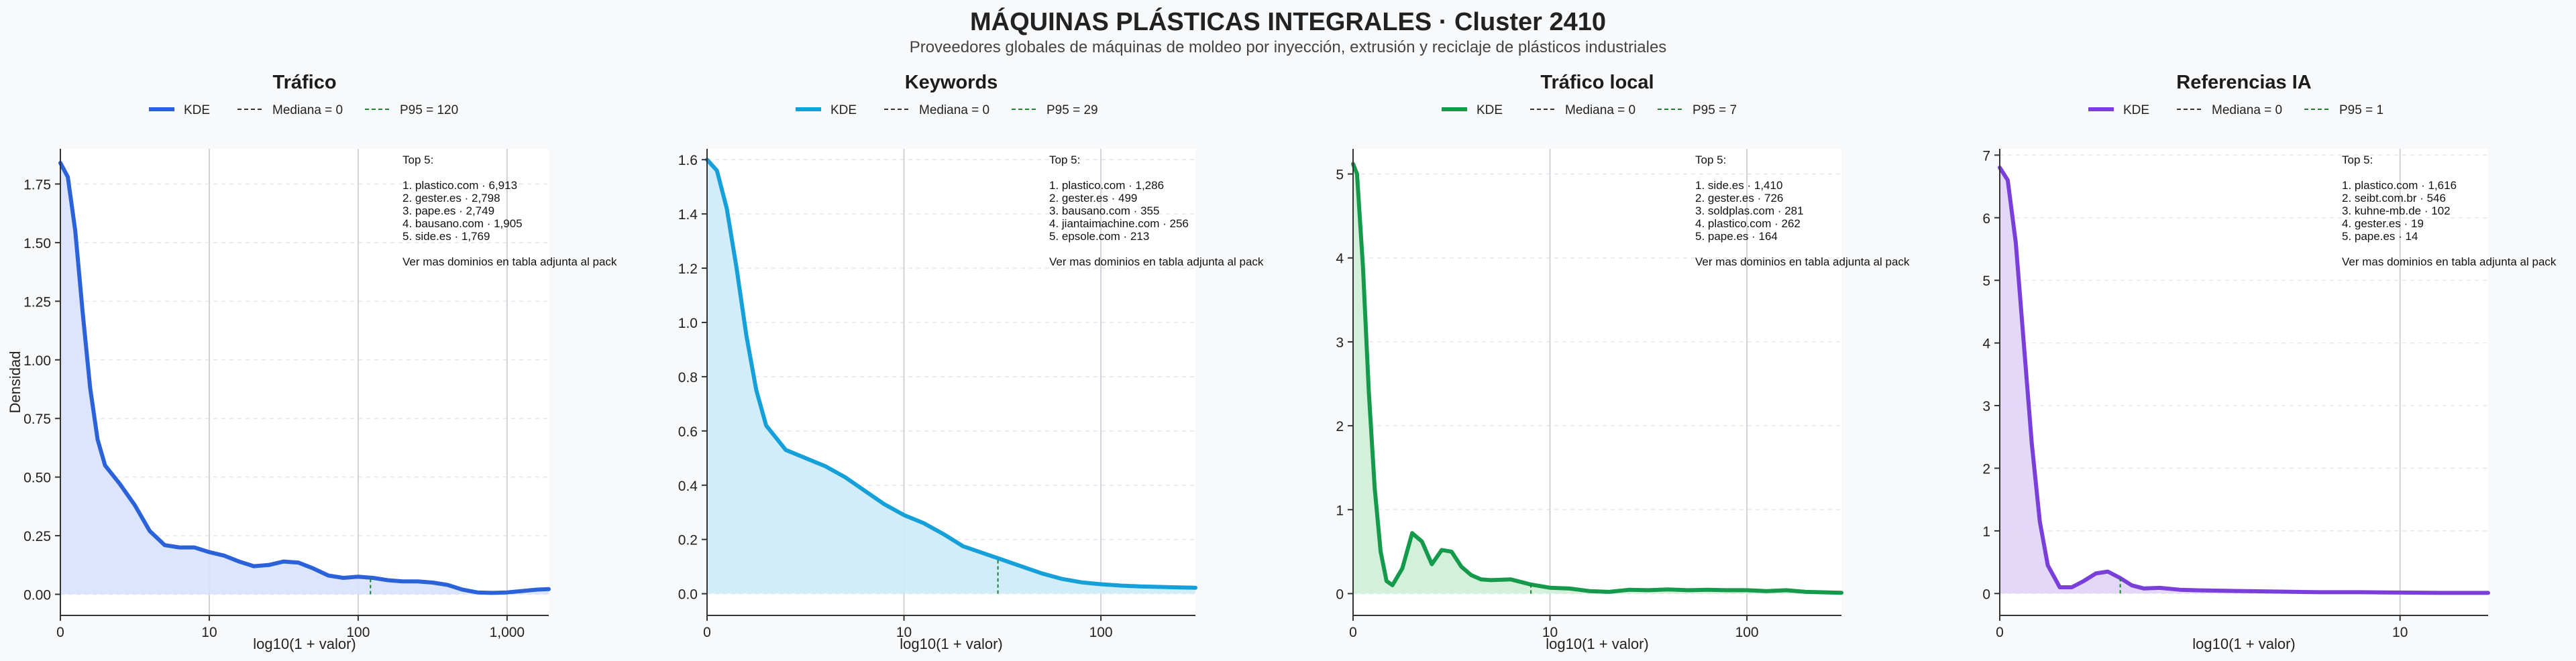 The width and height of the screenshot is (2576, 661). I want to click on top5-item: 5. pape.es · 164, so click(1736, 236).